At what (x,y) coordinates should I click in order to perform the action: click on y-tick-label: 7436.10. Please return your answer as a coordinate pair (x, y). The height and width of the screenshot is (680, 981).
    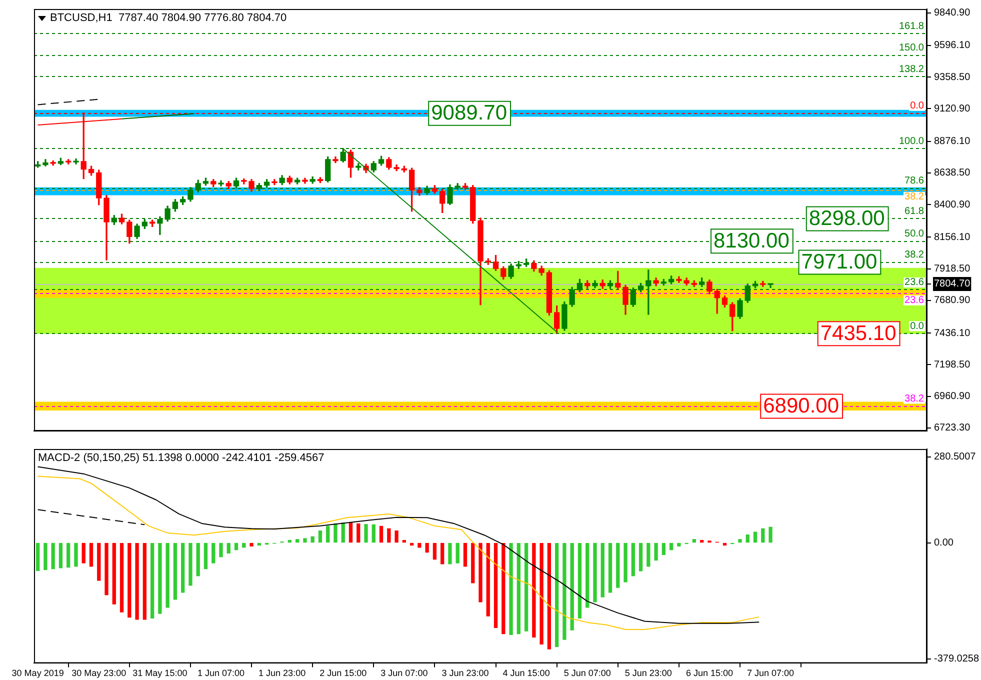
    Looking at the image, I should click on (952, 333).